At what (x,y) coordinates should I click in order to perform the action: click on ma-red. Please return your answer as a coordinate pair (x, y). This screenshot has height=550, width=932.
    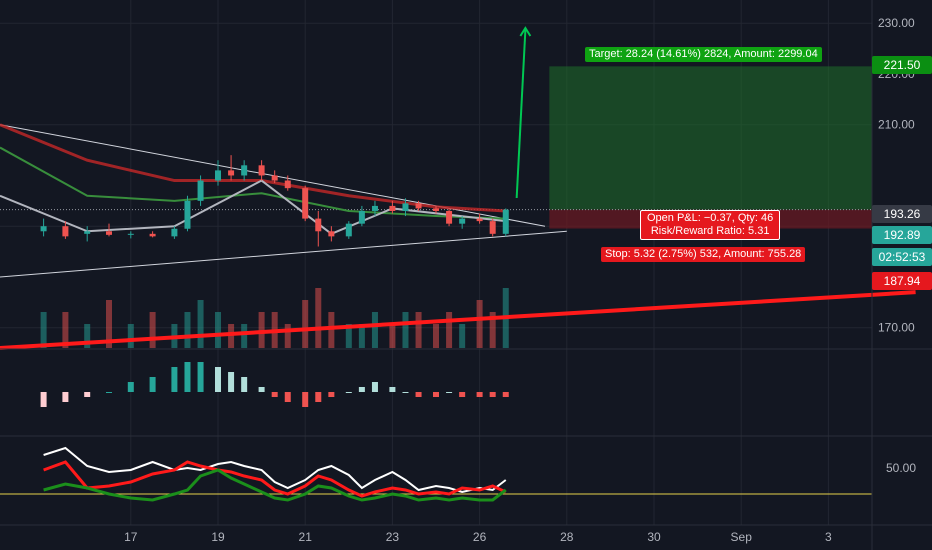
    Looking at the image, I should click on (253, 168).